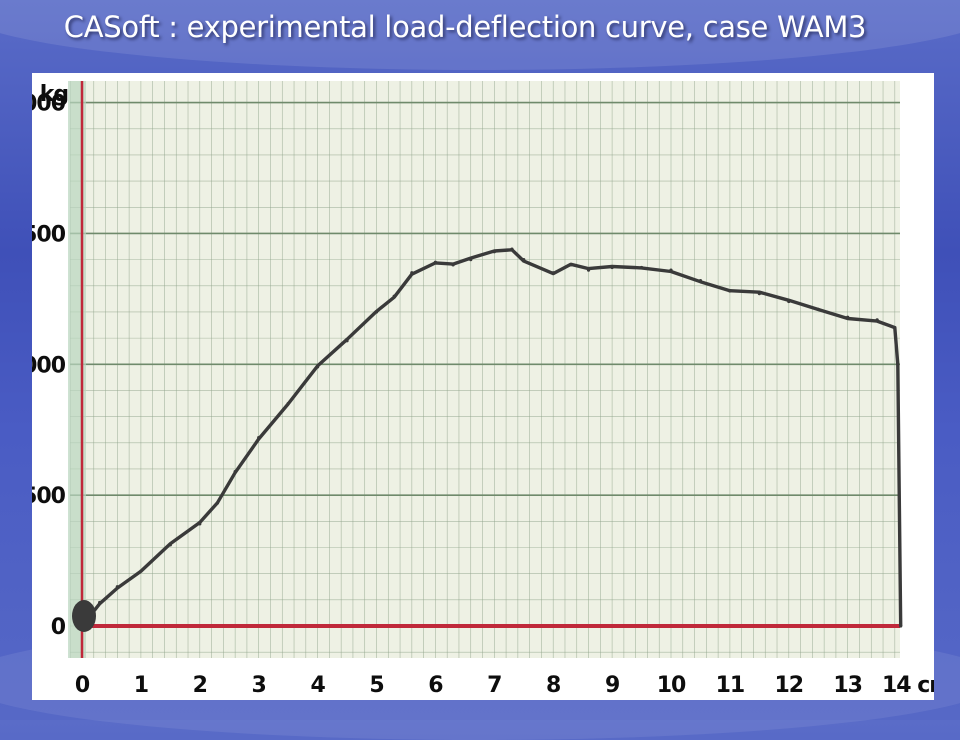 This screenshot has width=960, height=740. Describe the element at coordinates (82, 685) in the screenshot. I see `x-tick-label: 0` at that location.